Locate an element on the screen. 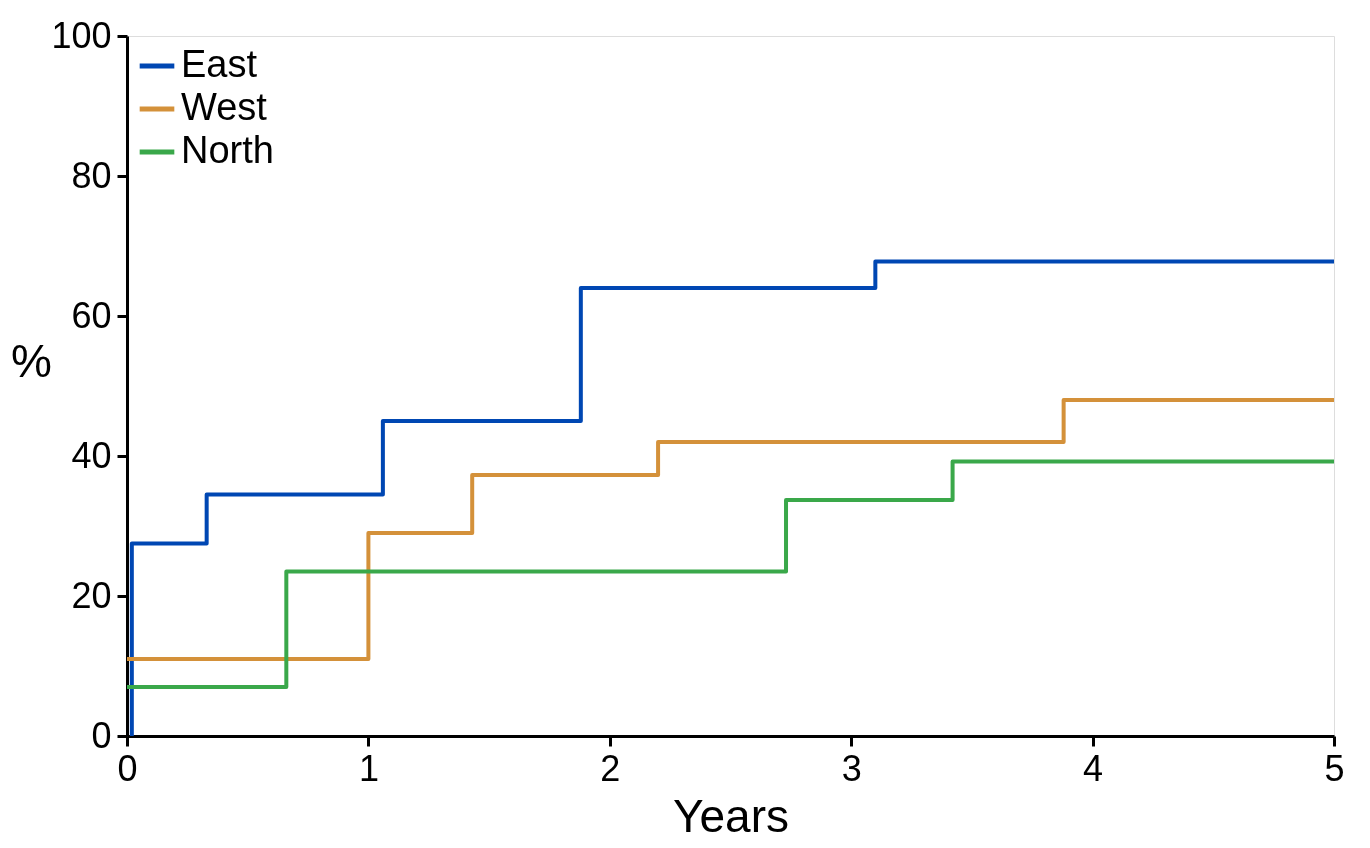 The width and height of the screenshot is (1370, 848). x-tick-label: 0 is located at coordinates (127, 768).